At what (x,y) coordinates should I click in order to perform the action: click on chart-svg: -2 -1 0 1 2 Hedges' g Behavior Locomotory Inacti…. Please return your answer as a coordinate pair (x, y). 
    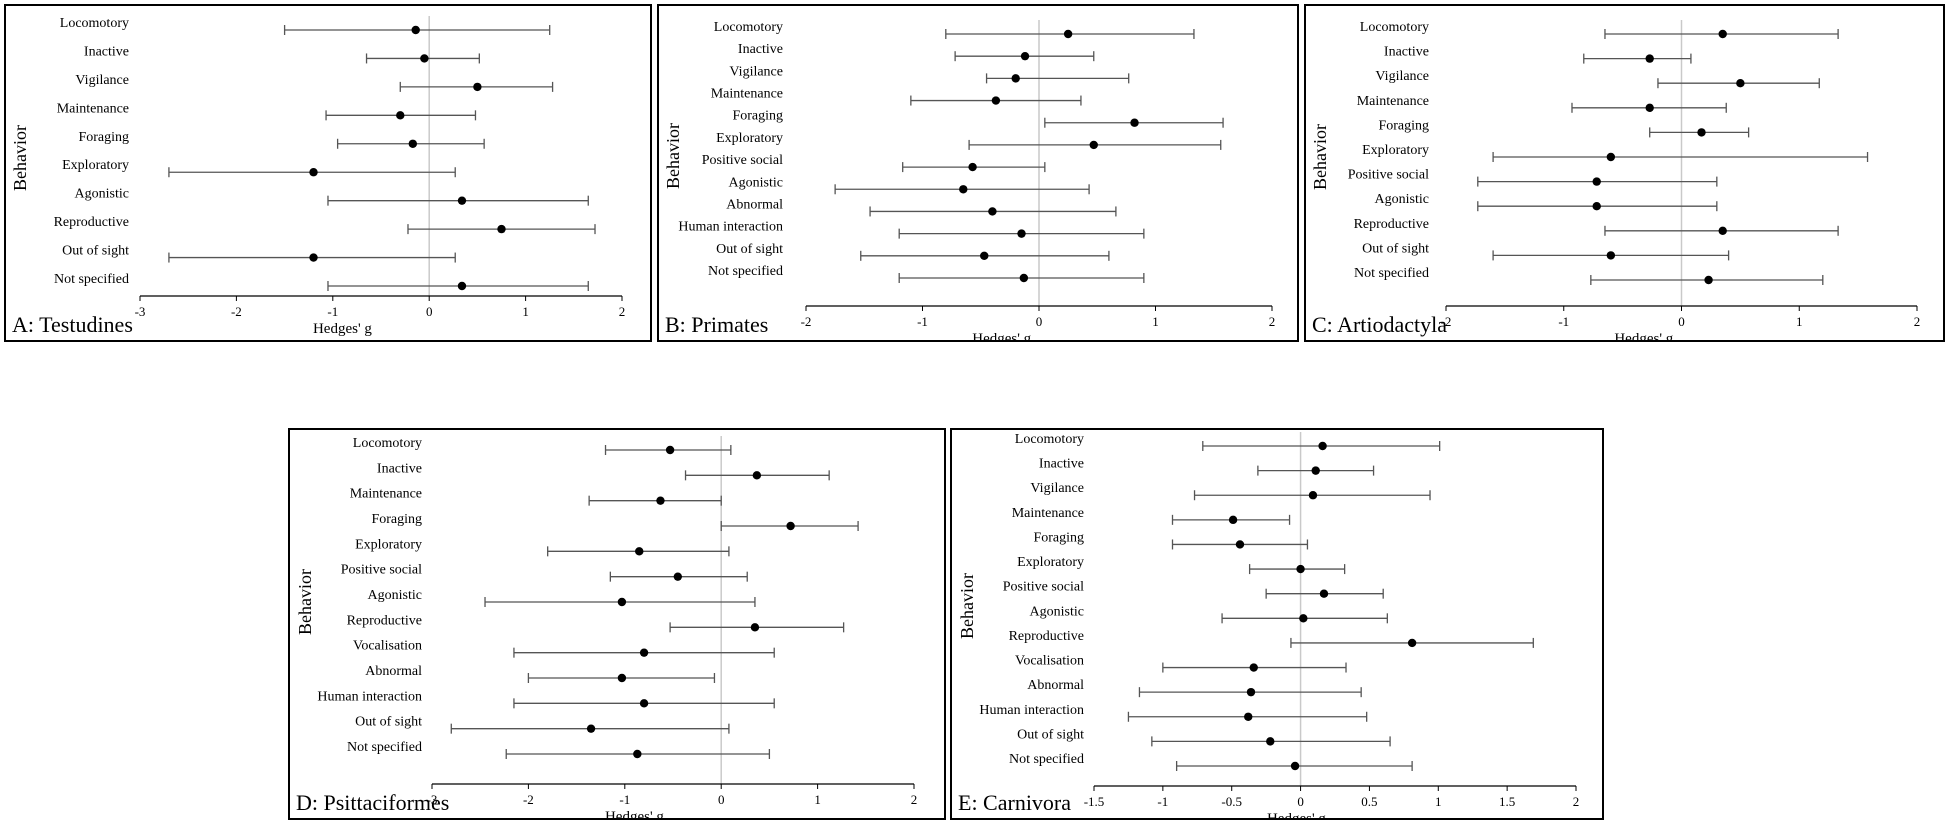
    Looking at the image, I should click on (1615, 180).